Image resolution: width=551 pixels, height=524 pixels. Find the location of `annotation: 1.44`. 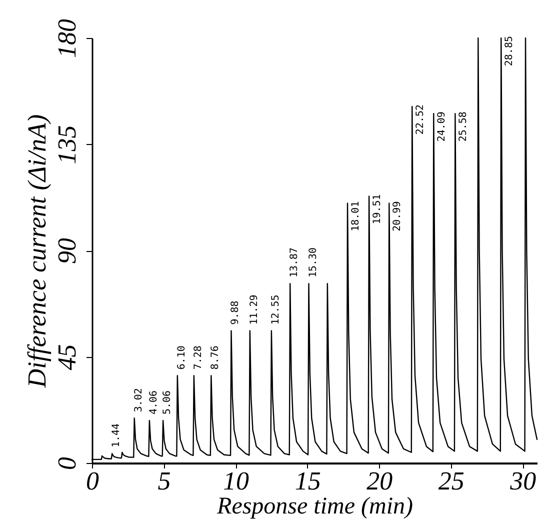

annotation: 1.44 is located at coordinates (116, 435).